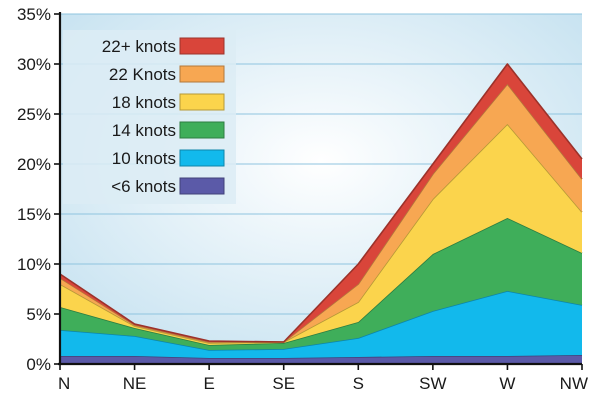 The width and height of the screenshot is (599, 400). Describe the element at coordinates (144, 102) in the screenshot. I see `legend-label-18-knots: 18 knots` at that location.